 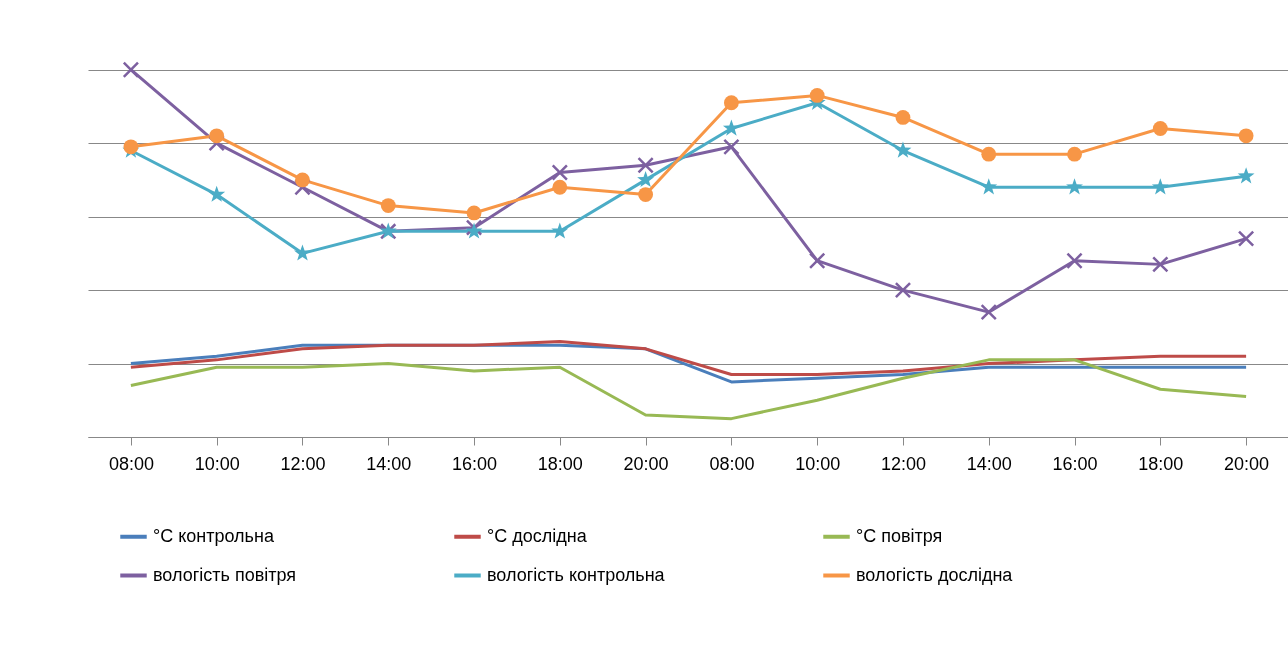 What do you see at coordinates (224, 574) in the screenshot?
I see `legend-label: вологість повітря` at bounding box center [224, 574].